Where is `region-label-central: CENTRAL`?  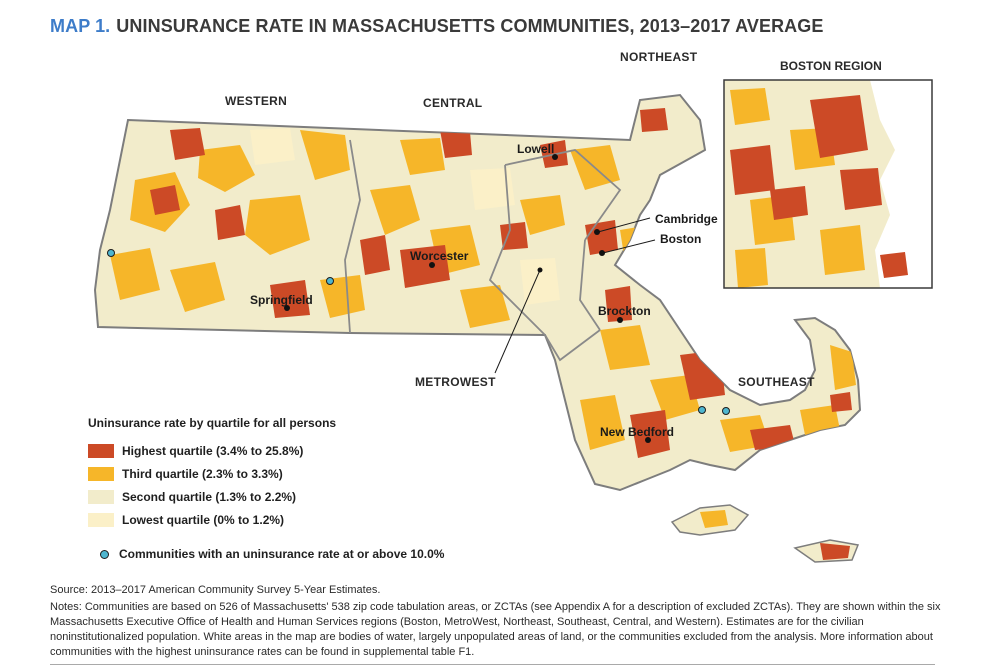
region-label-central: CENTRAL is located at coordinates (452, 103).